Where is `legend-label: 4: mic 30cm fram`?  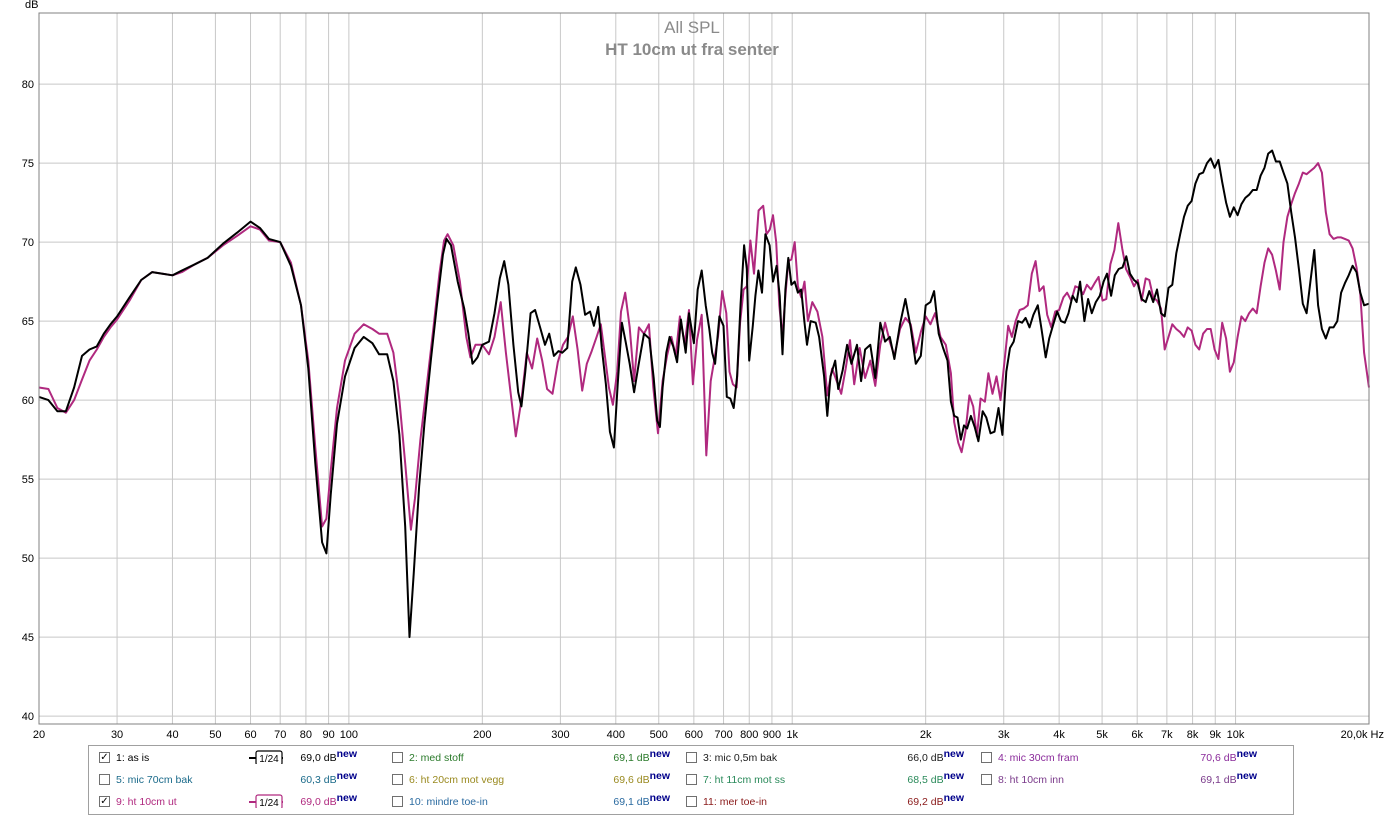 legend-label: 4: mic 30cm fram is located at coordinates (1038, 758).